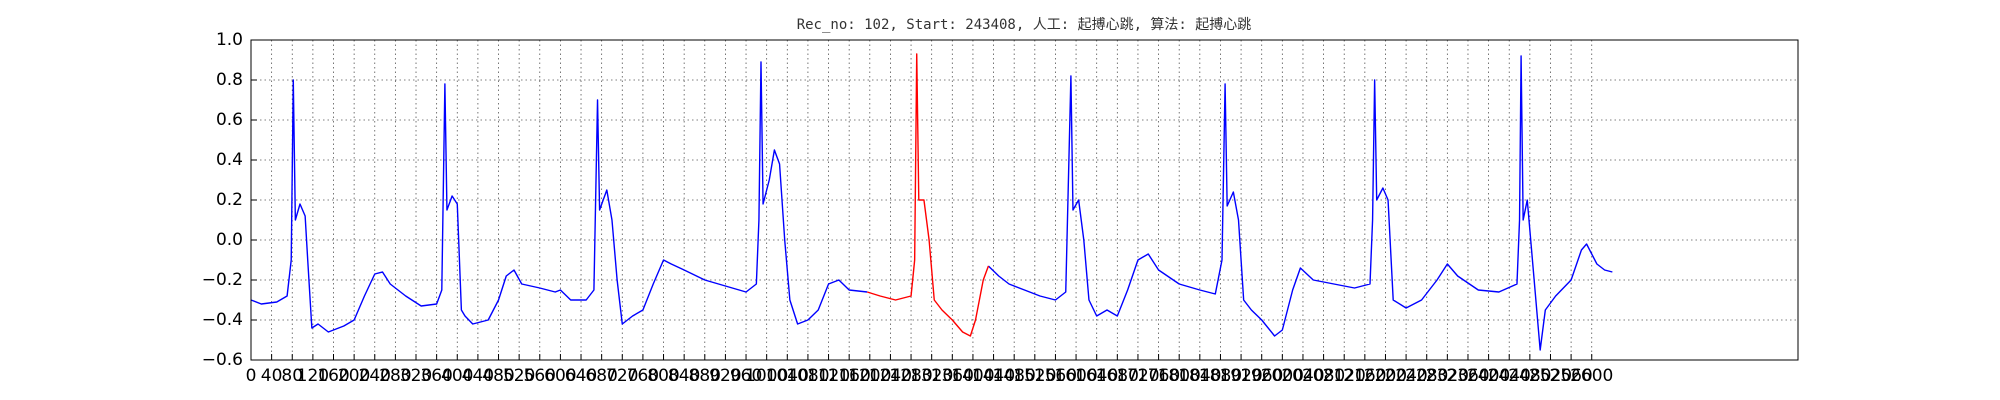 The image size is (2000, 400). I want to click on x-tick-label: 640, so click(581, 376).